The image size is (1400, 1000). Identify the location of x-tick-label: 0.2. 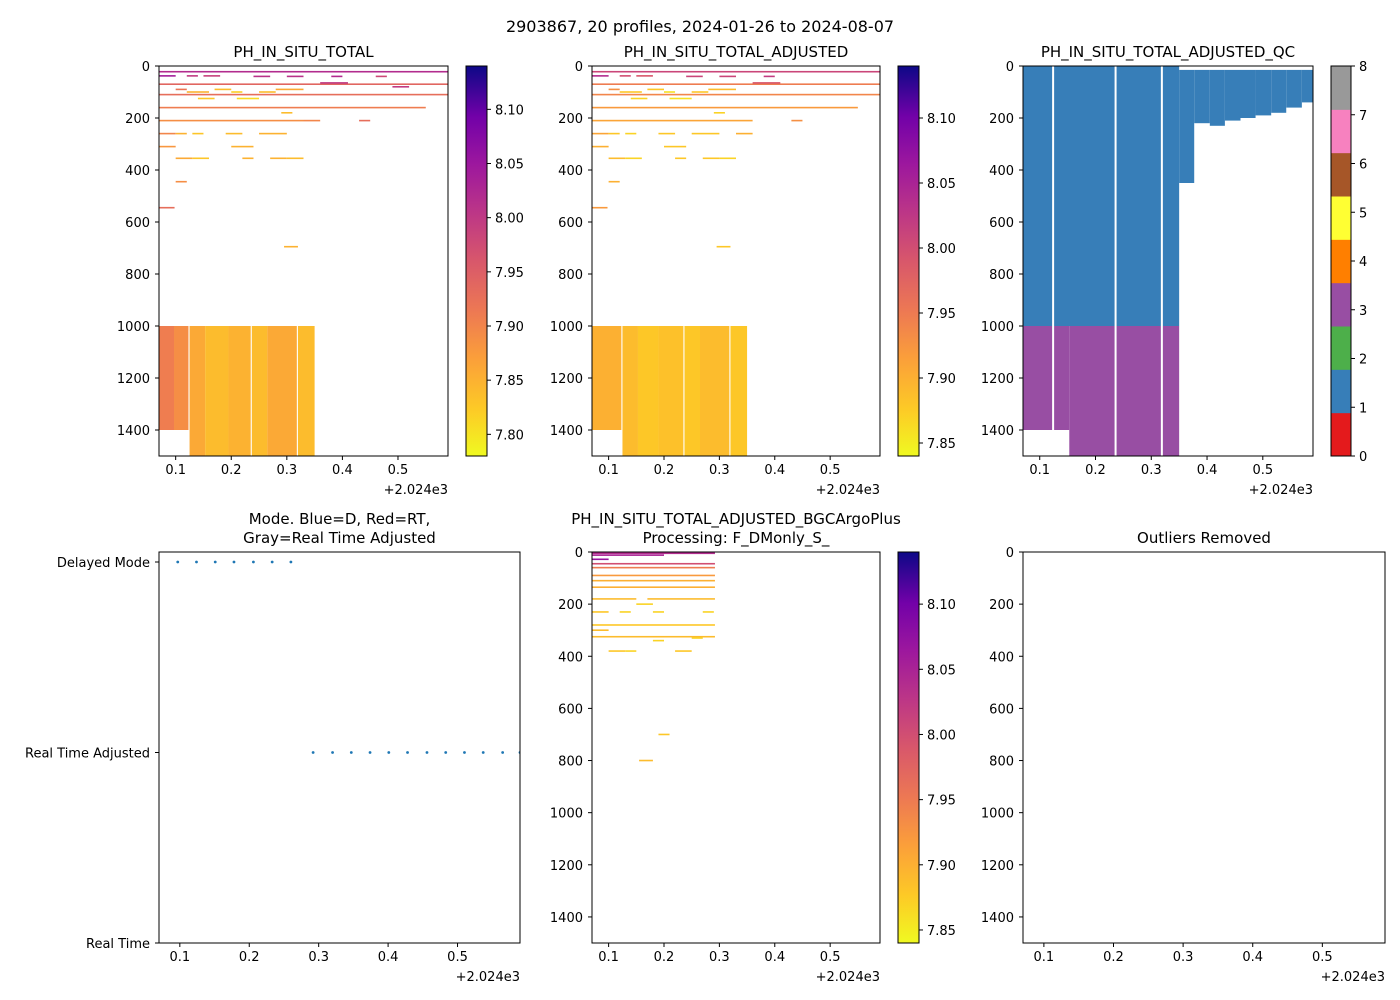
(231, 470).